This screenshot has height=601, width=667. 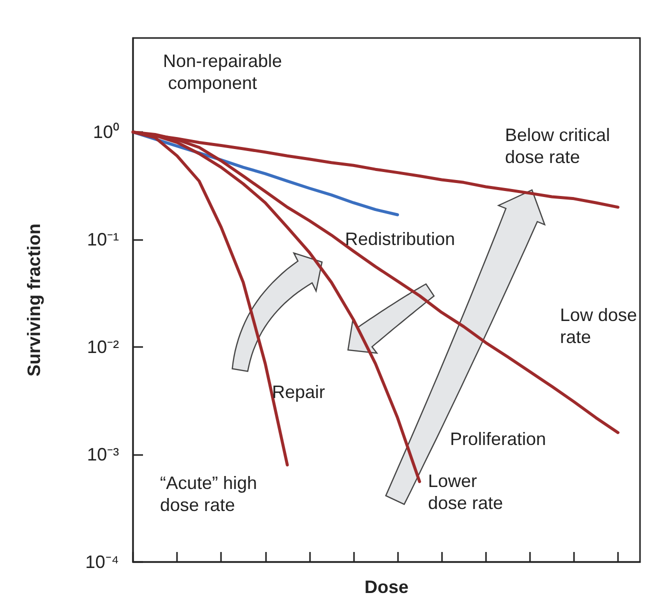 I want to click on annotation: Repair, so click(x=299, y=392).